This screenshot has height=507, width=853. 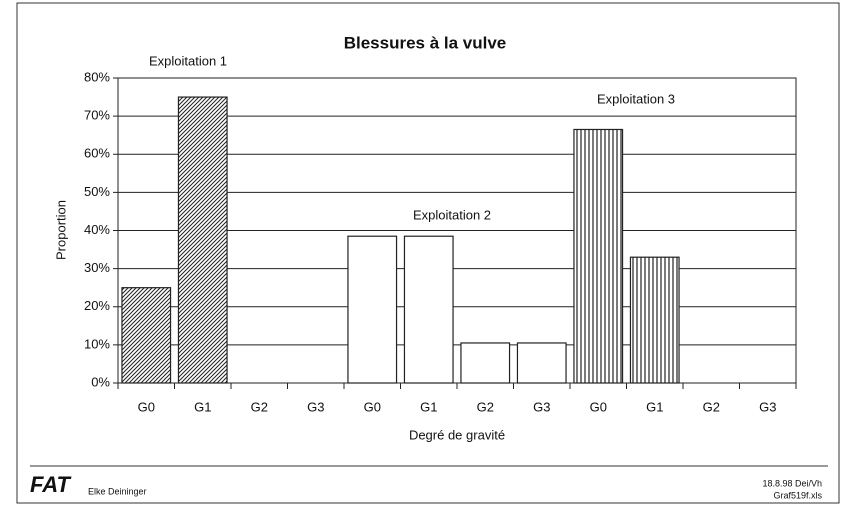 I want to click on y-tick-label: 20%, so click(x=97, y=305).